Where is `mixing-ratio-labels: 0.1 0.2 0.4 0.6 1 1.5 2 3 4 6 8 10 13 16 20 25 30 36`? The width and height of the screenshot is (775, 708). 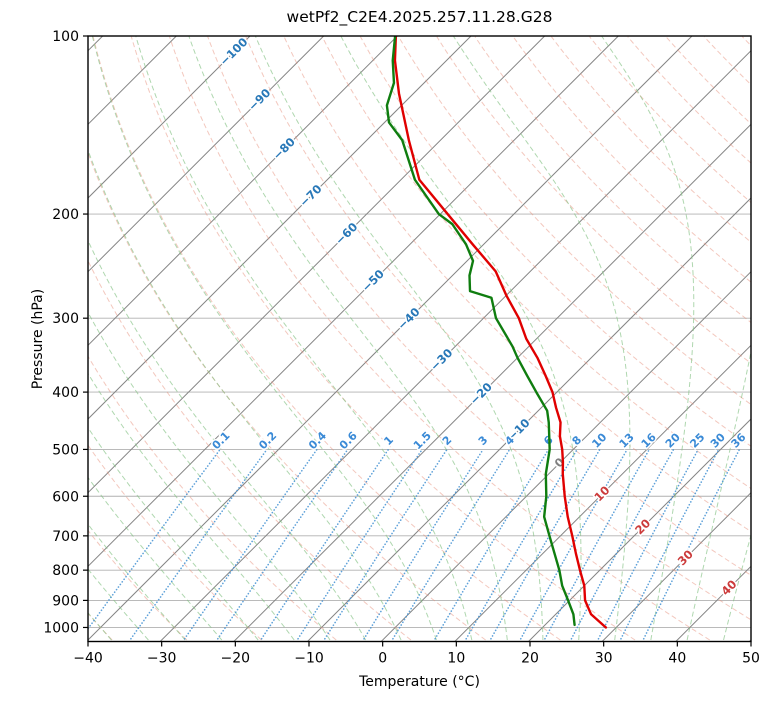
mixing-ratio-labels: 0.1 0.2 0.4 0.6 1 1.5 2 3 4 6 8 10 13 16 20 25 30 36 is located at coordinates (479, 440).